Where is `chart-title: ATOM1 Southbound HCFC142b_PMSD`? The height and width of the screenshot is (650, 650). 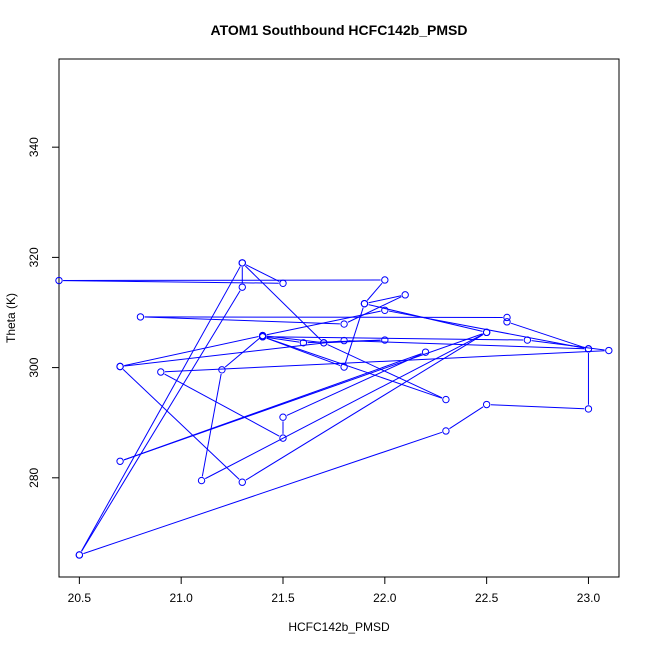 chart-title: ATOM1 Southbound HCFC142b_PMSD is located at coordinates (339, 30).